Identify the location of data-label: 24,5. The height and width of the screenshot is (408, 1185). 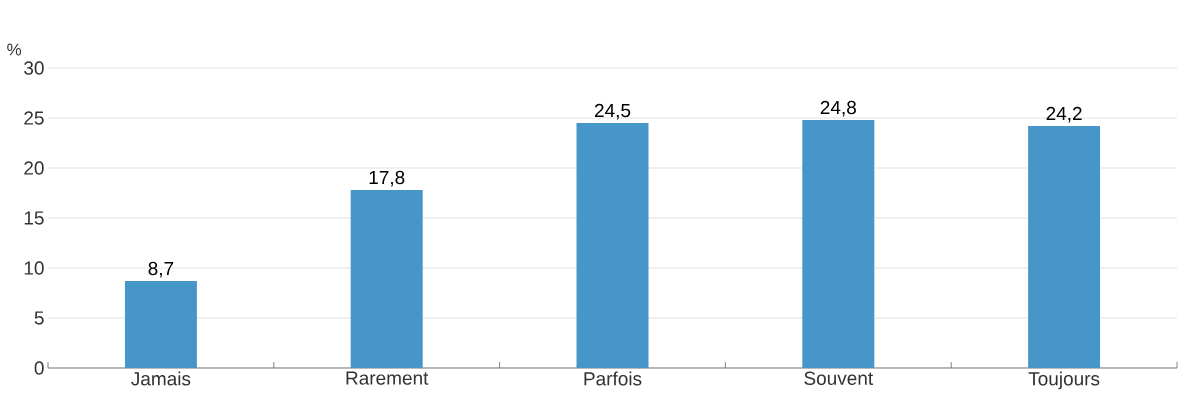
(612, 111).